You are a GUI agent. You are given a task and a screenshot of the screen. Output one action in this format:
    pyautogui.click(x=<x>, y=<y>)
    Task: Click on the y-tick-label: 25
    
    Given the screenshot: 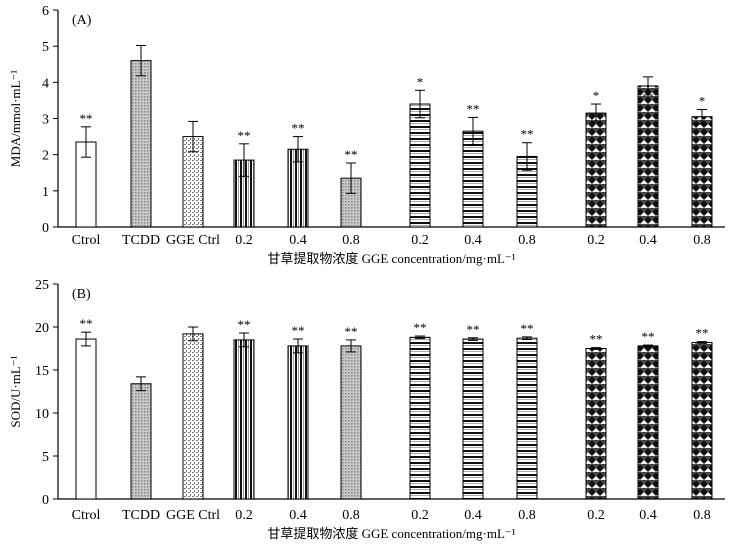 What is the action you would take?
    pyautogui.click(x=42, y=285)
    